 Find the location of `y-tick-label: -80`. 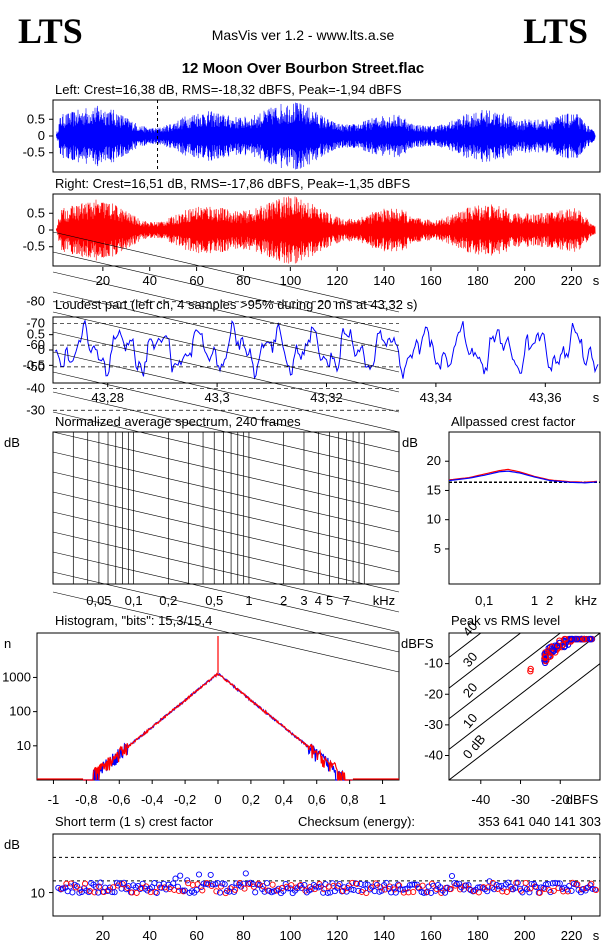

y-tick-label: -80 is located at coordinates (35, 301).